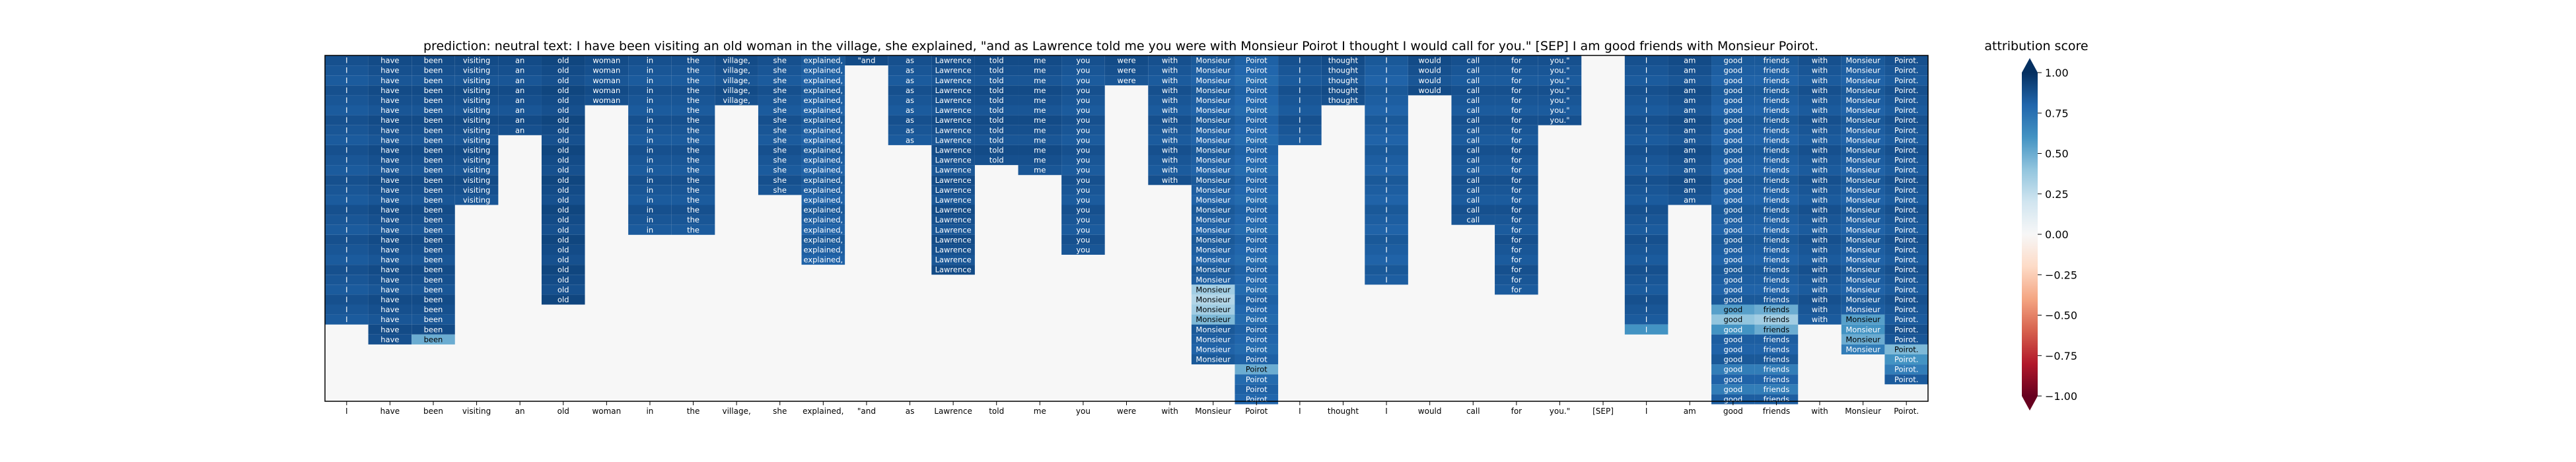 The width and height of the screenshot is (2576, 462). What do you see at coordinates (1126, 70) in the screenshot?
I see `heatmap-cell-label: were` at bounding box center [1126, 70].